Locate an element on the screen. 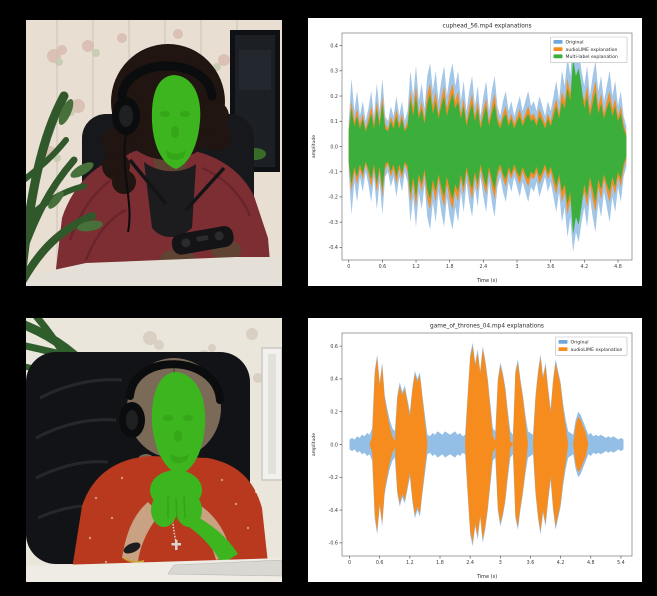  wallpaper-flowers is located at coordinates (137, 95).